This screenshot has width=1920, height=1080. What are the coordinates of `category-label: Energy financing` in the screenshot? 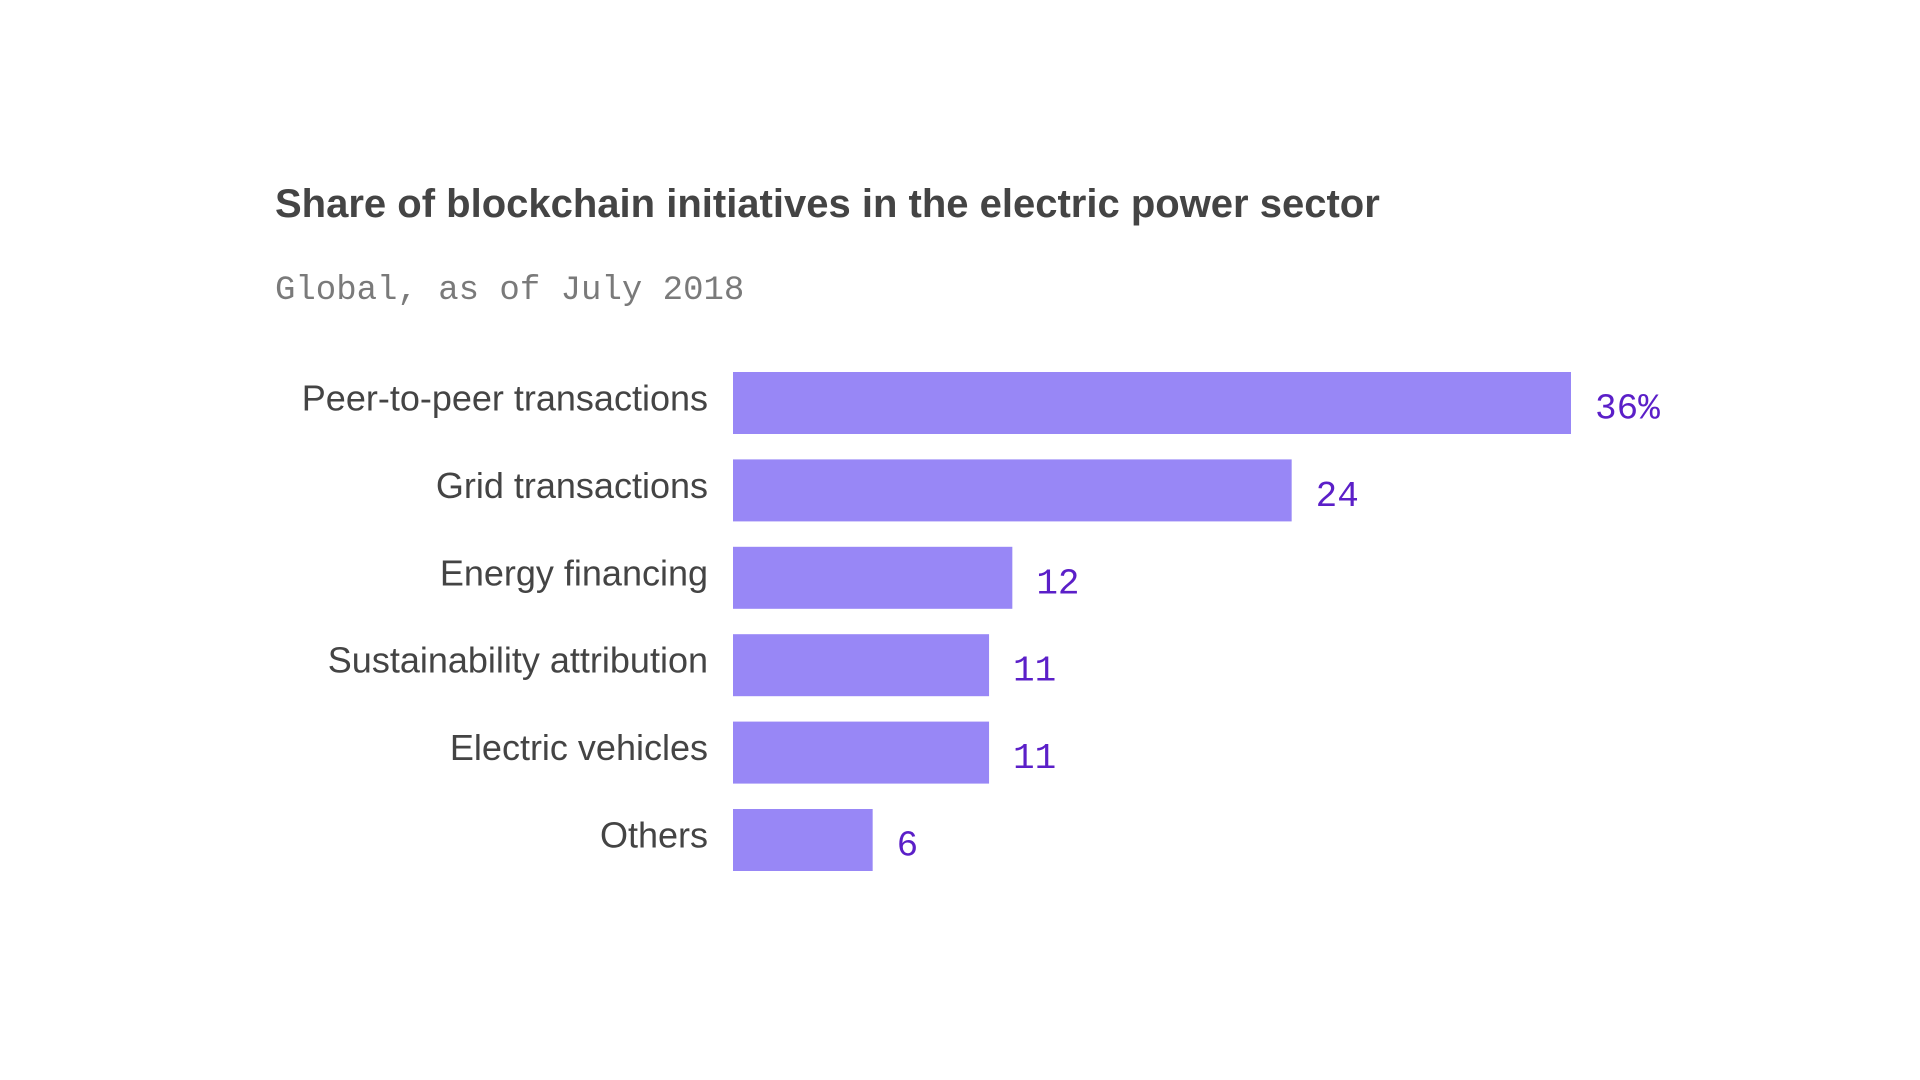 It's located at (574, 572).